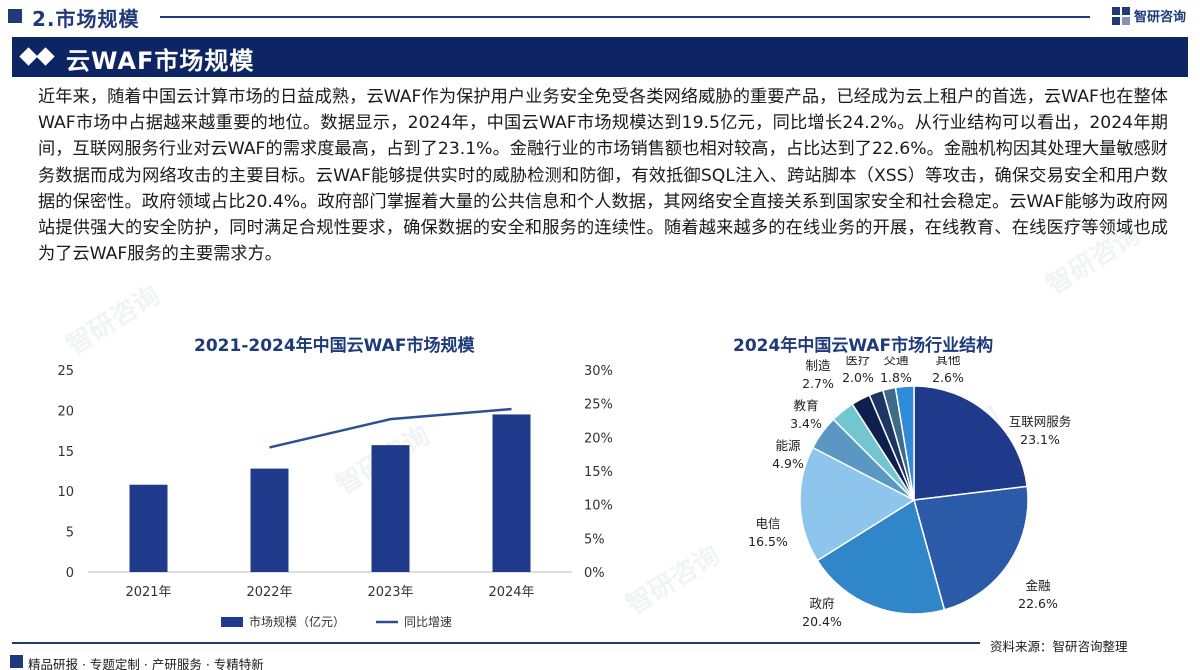 The image size is (1200, 670). I want to click on title-banner: 云WAF市场规模, so click(600, 57).